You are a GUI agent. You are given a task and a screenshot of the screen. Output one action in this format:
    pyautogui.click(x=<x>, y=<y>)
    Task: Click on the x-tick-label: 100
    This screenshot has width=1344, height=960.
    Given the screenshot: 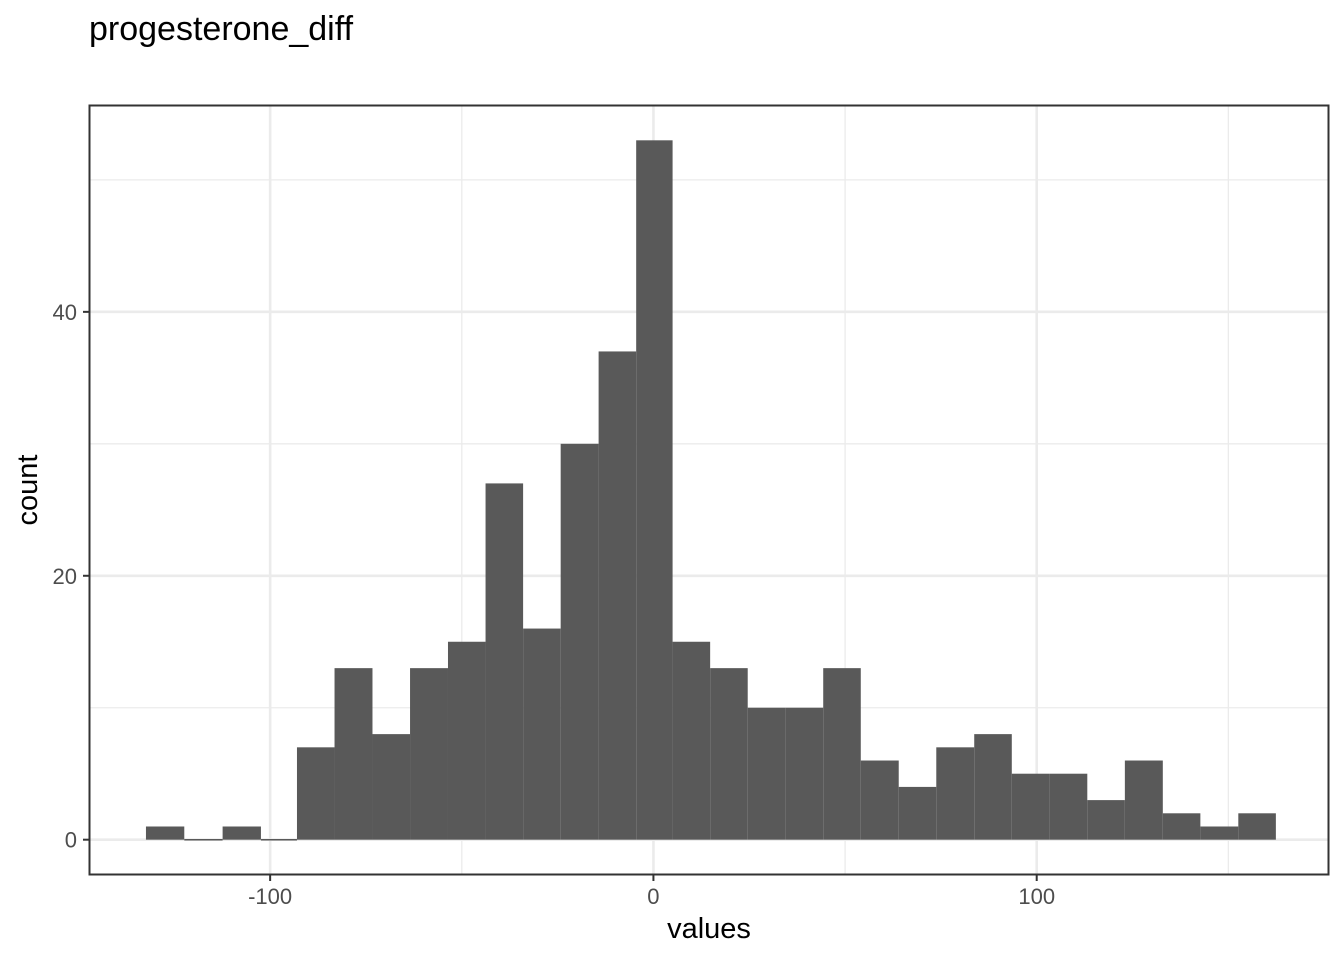 What is the action you would take?
    pyautogui.click(x=1036, y=896)
    